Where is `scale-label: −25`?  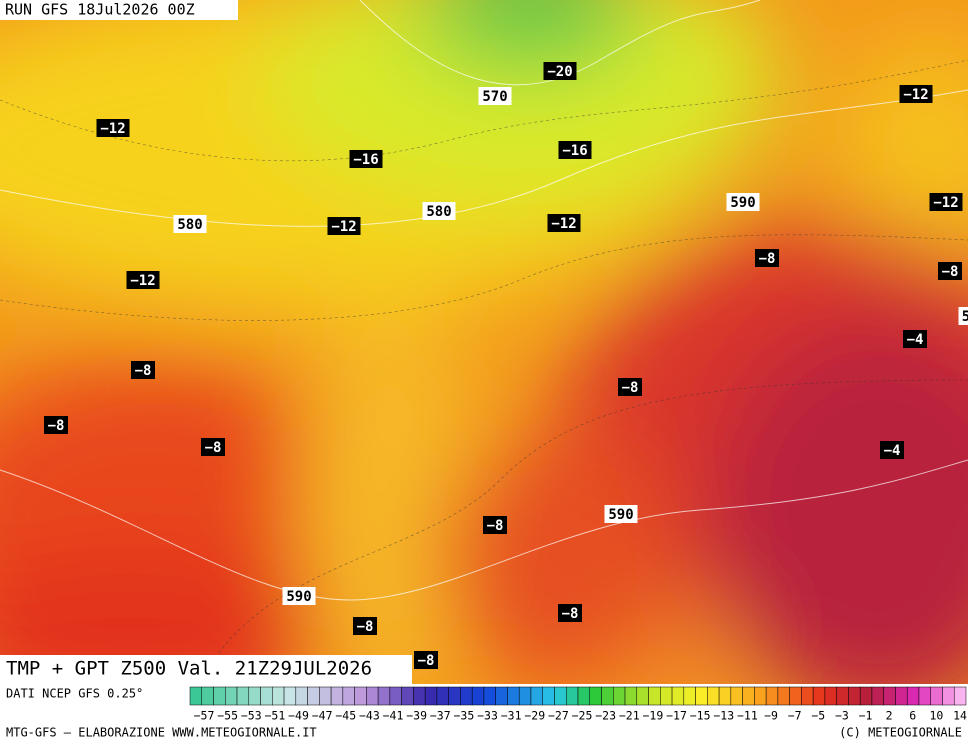 scale-label: −25 is located at coordinates (582, 716).